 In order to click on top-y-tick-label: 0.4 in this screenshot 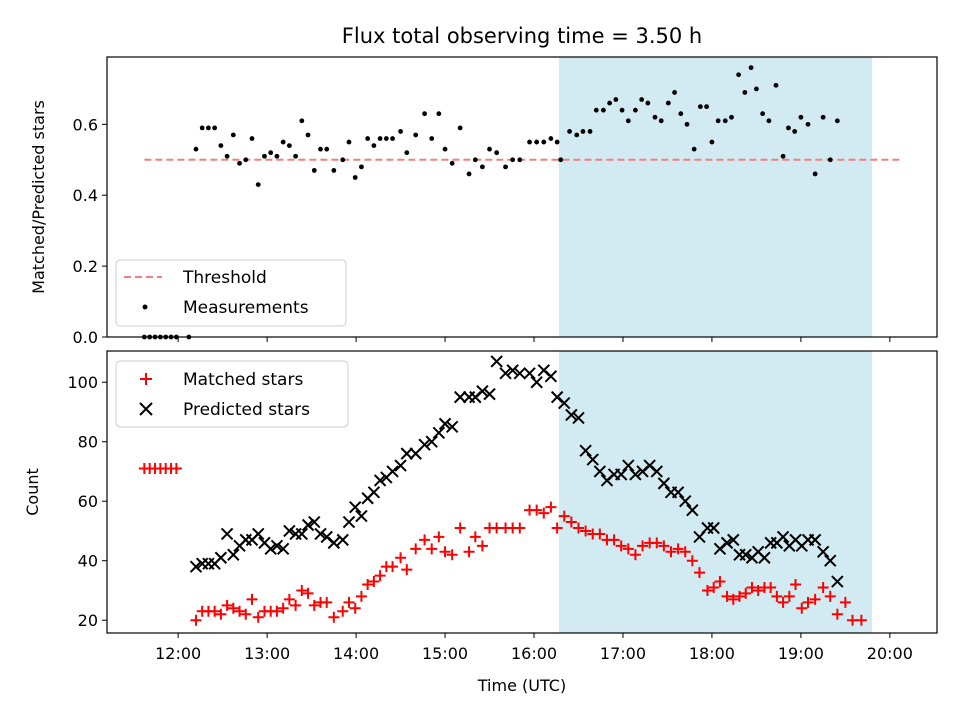, I will do `click(85, 195)`.